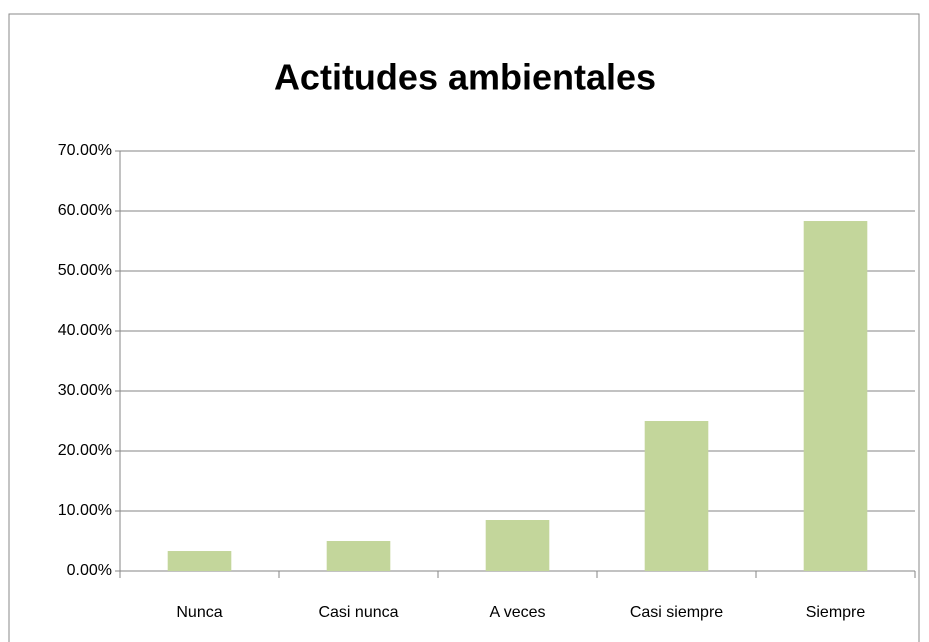  What do you see at coordinates (85, 150) in the screenshot?
I see `y-tick-label: 70.00%` at bounding box center [85, 150].